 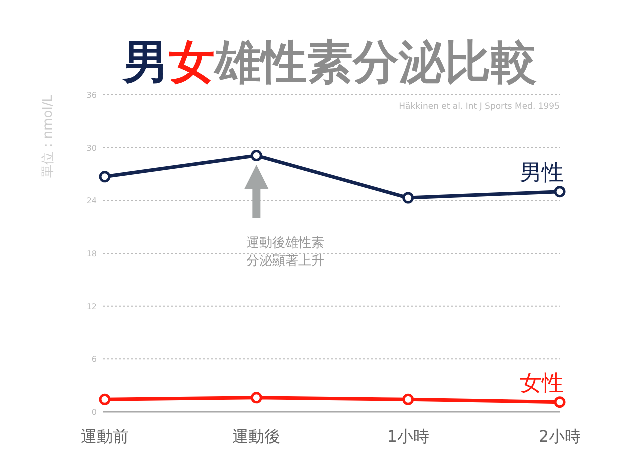 What do you see at coordinates (91, 201) in the screenshot?
I see `y-tick-label: 24` at bounding box center [91, 201].